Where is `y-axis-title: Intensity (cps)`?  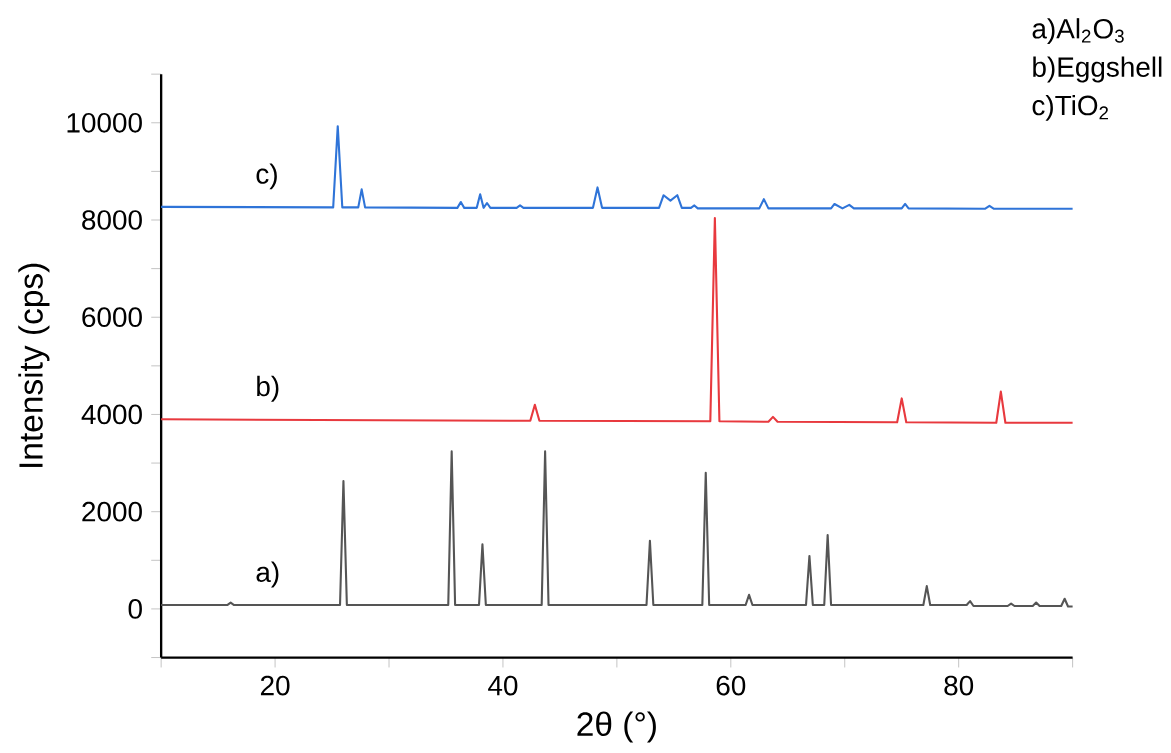 y-axis-title: Intensity (cps) is located at coordinates (34, 365).